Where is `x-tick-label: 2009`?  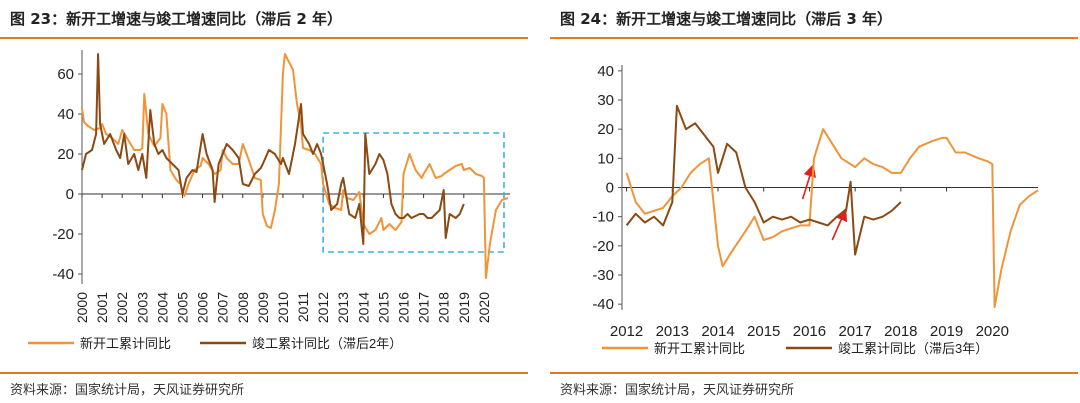 x-tick-label: 2009 is located at coordinates (263, 307).